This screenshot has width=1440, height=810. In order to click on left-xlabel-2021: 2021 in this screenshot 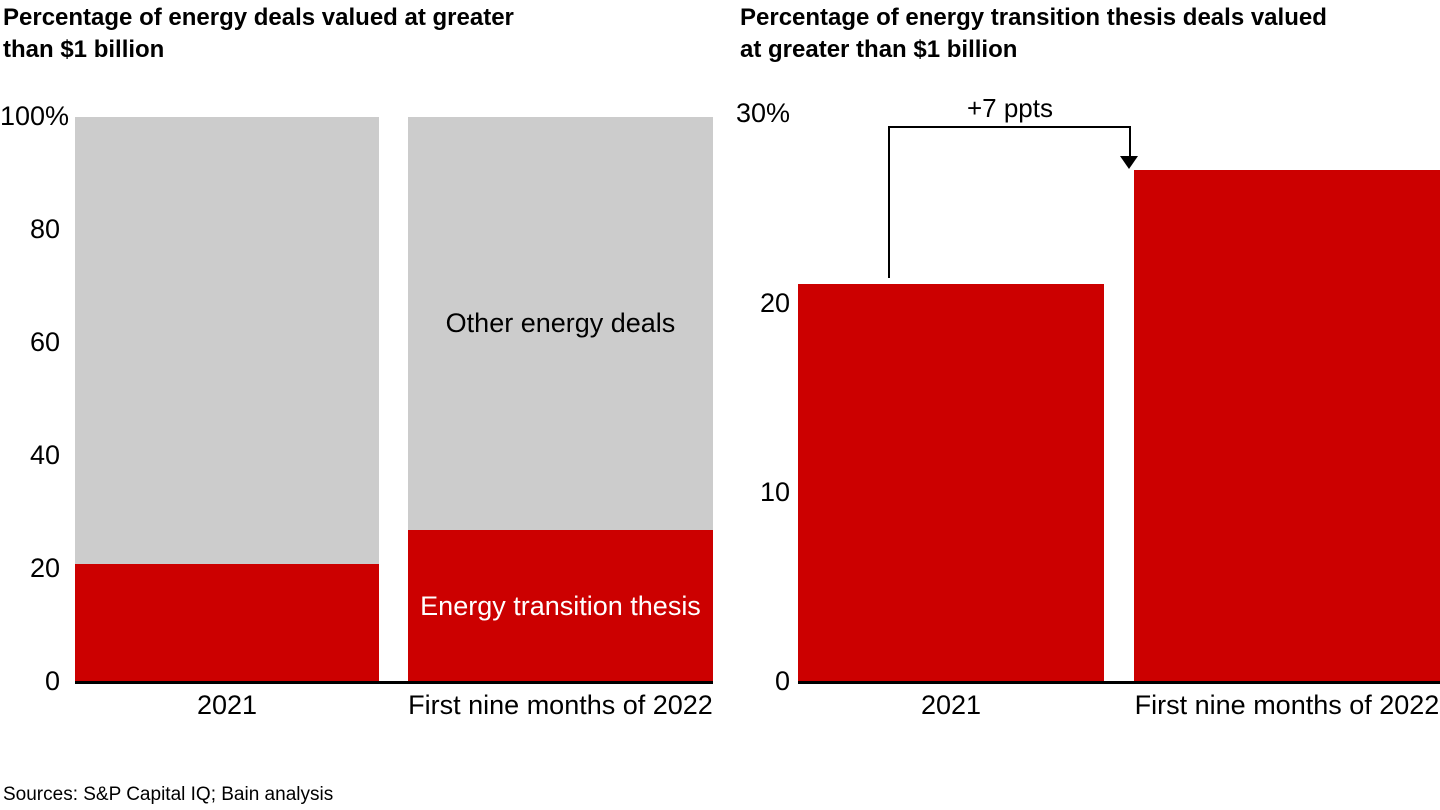, I will do `click(227, 705)`.